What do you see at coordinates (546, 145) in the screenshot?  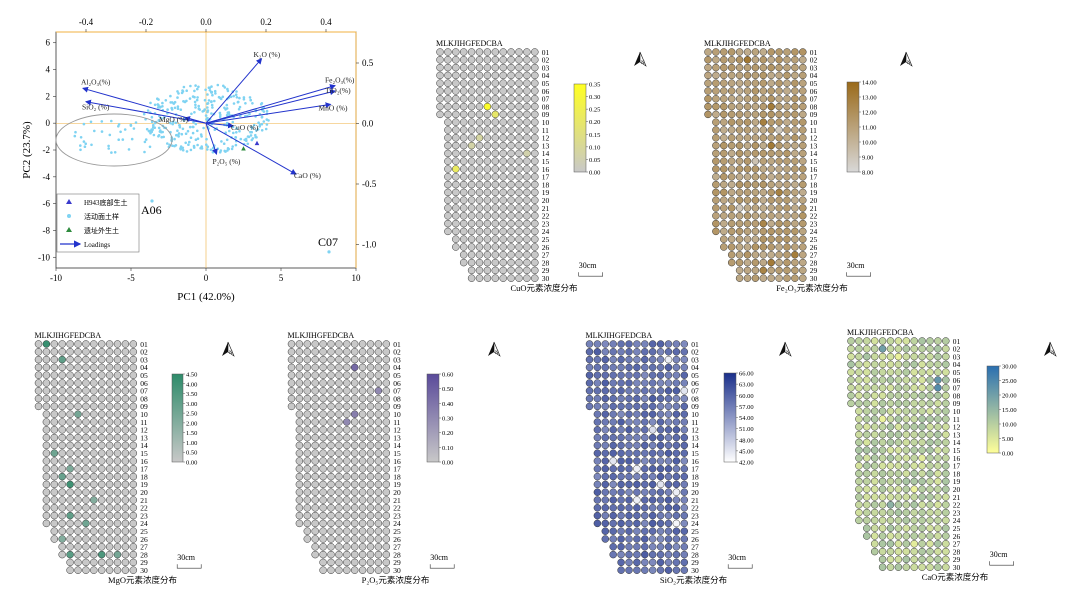 I see `row-label: 13` at bounding box center [546, 145].